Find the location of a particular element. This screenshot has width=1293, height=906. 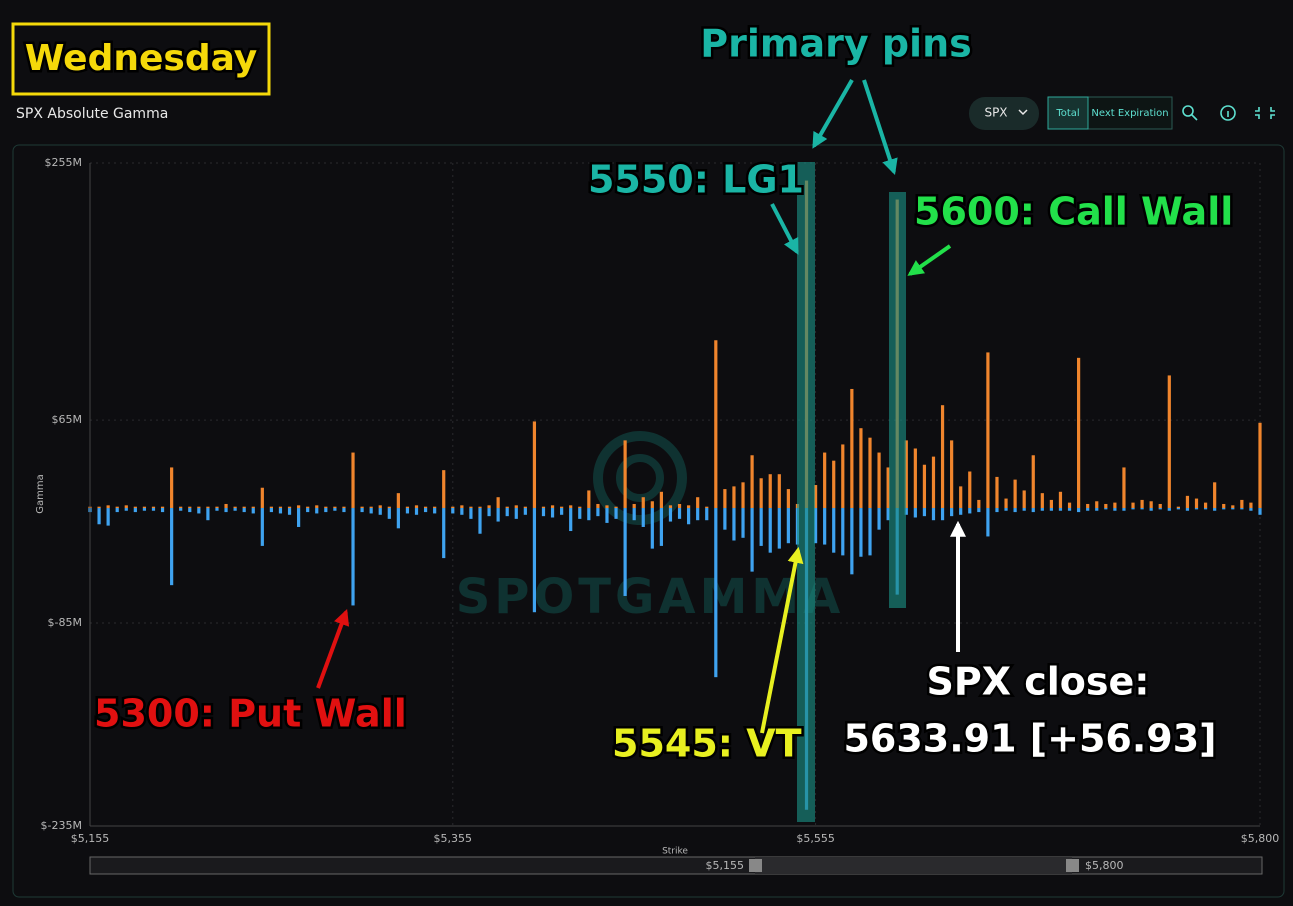

y-tick-label: $-235M is located at coordinates (61, 825).